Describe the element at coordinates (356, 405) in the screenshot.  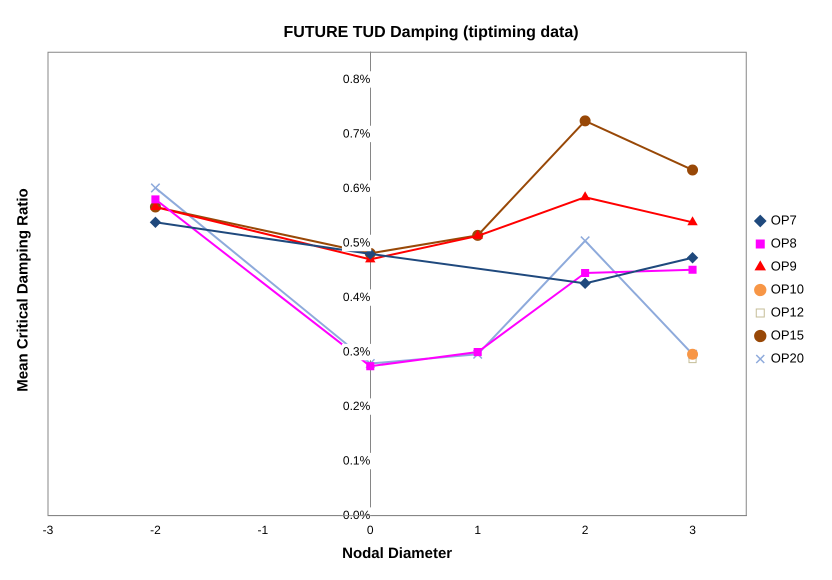
I see `y-tick-label: 0.2%` at that location.